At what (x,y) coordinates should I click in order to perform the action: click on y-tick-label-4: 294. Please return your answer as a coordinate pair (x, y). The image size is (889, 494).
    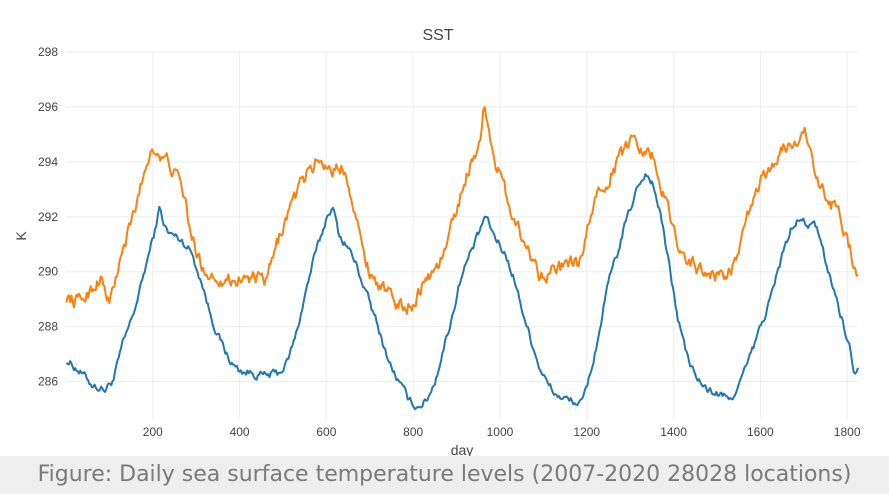
    Looking at the image, I should click on (48, 162).